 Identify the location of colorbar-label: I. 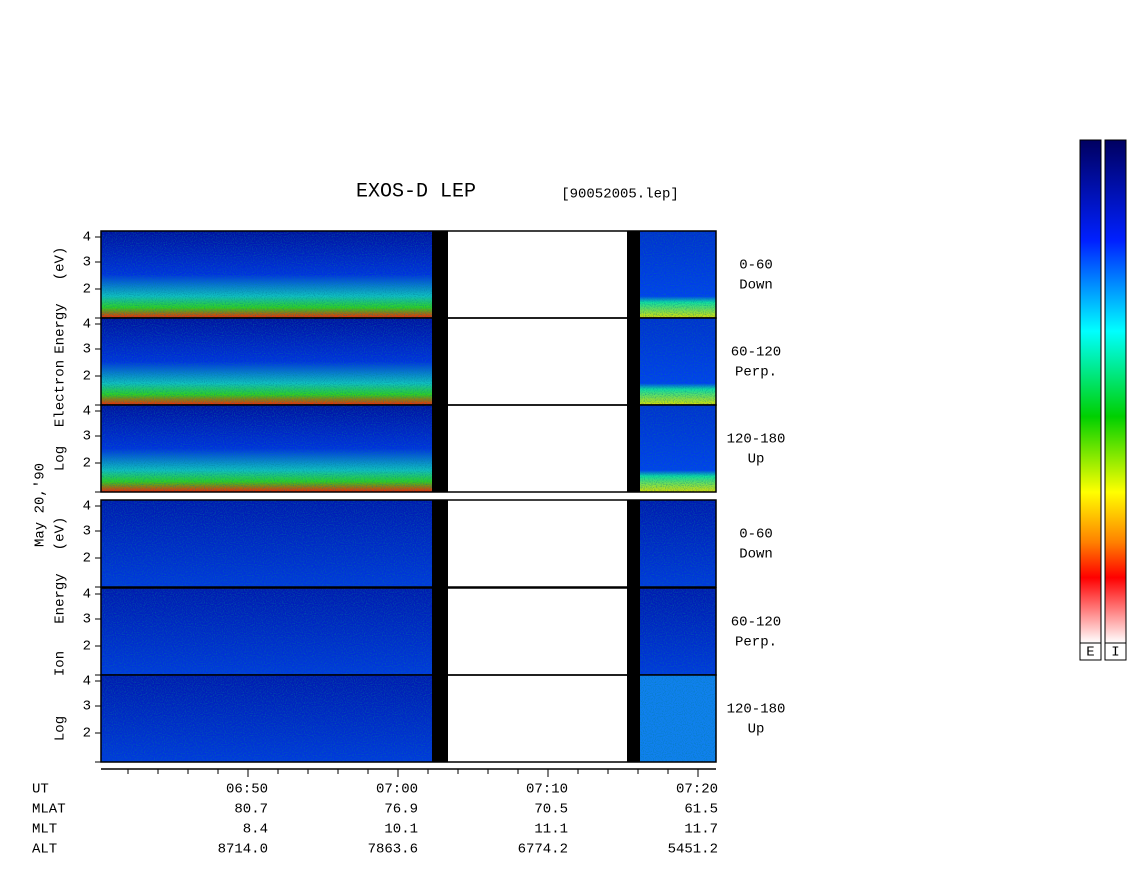
(1115, 653).